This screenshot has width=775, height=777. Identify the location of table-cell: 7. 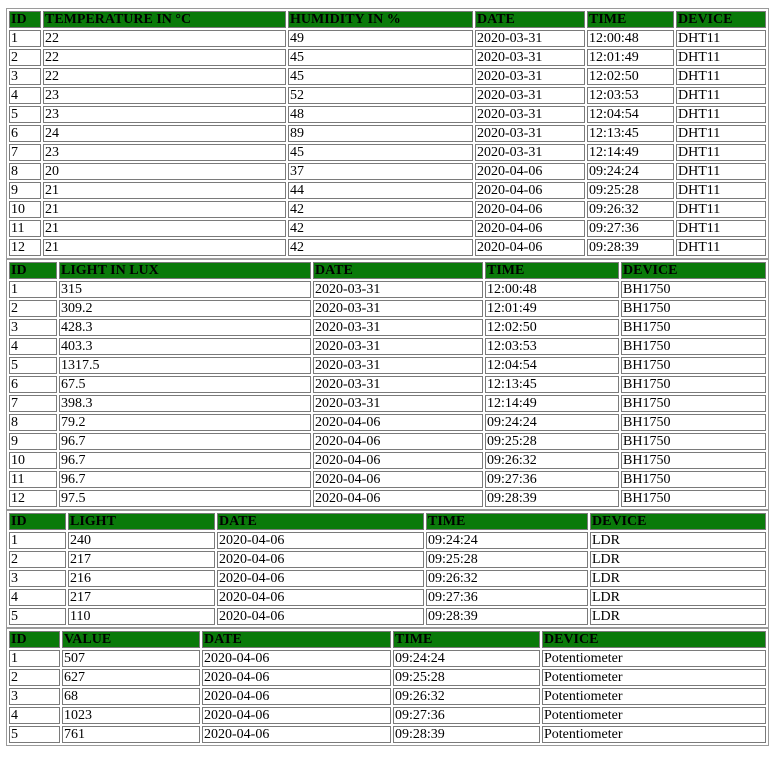
(25, 152).